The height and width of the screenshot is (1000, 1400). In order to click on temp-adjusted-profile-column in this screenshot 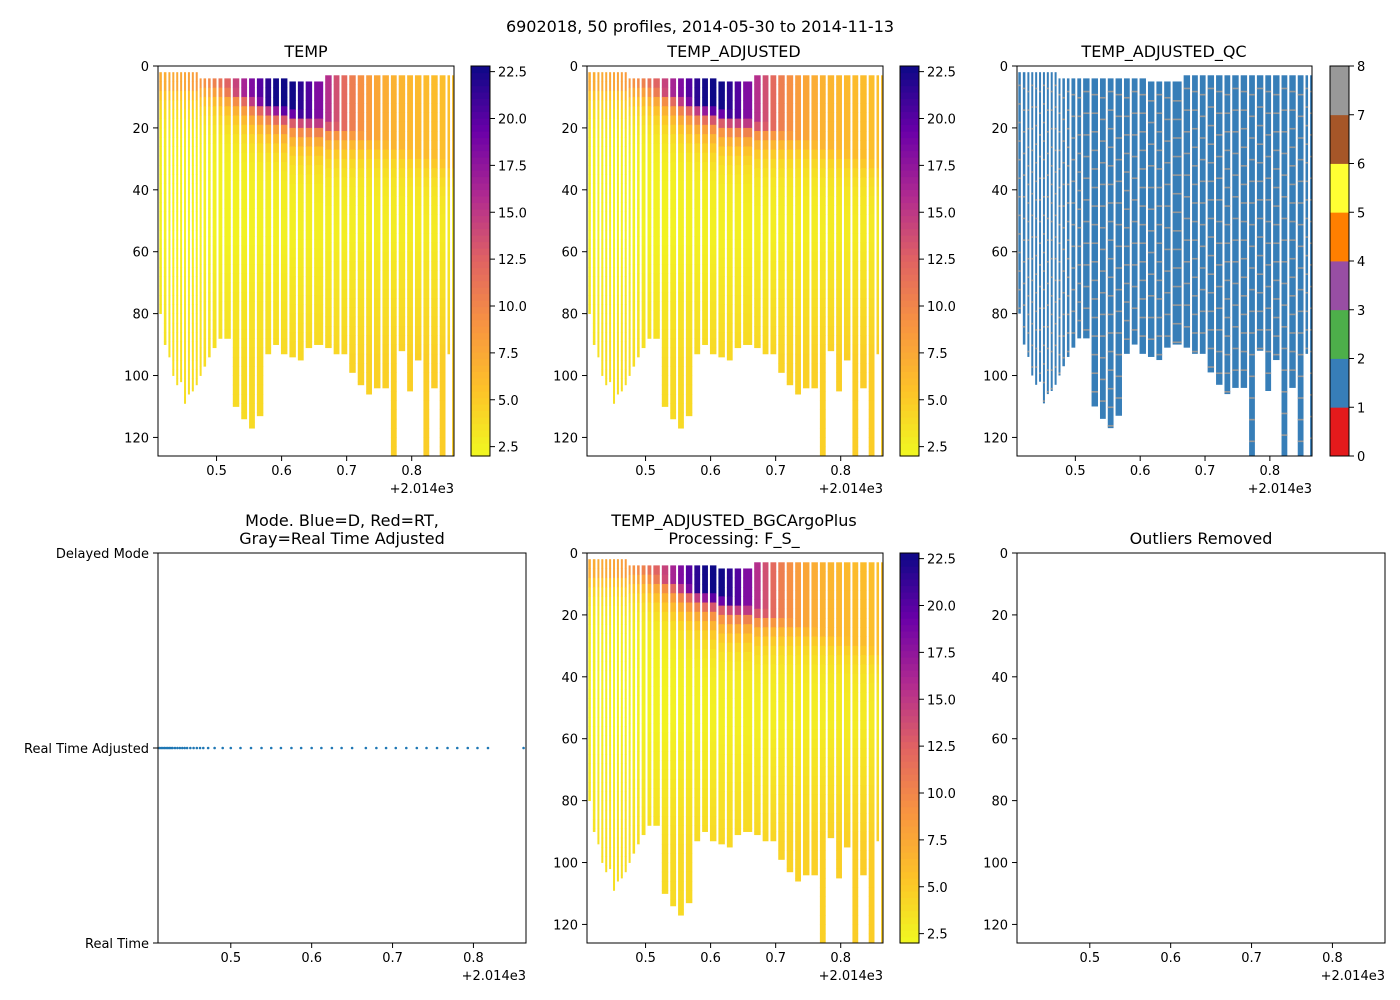, I will do `click(656, 208)`.